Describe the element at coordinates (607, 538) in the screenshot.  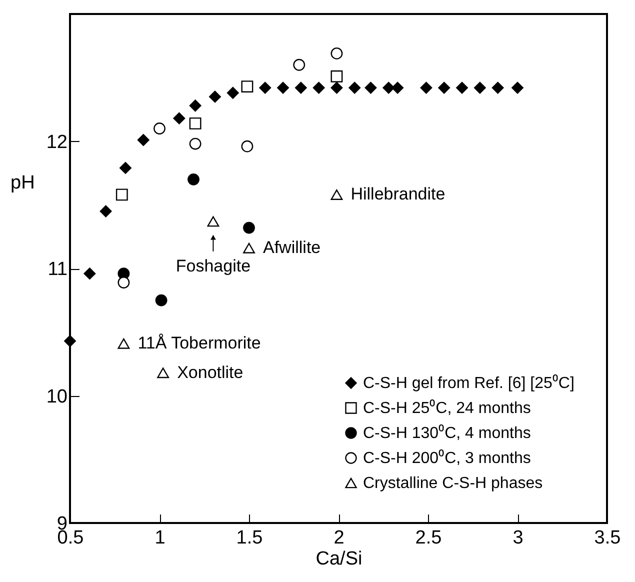
I see `x-tick-label: 3.5` at that location.